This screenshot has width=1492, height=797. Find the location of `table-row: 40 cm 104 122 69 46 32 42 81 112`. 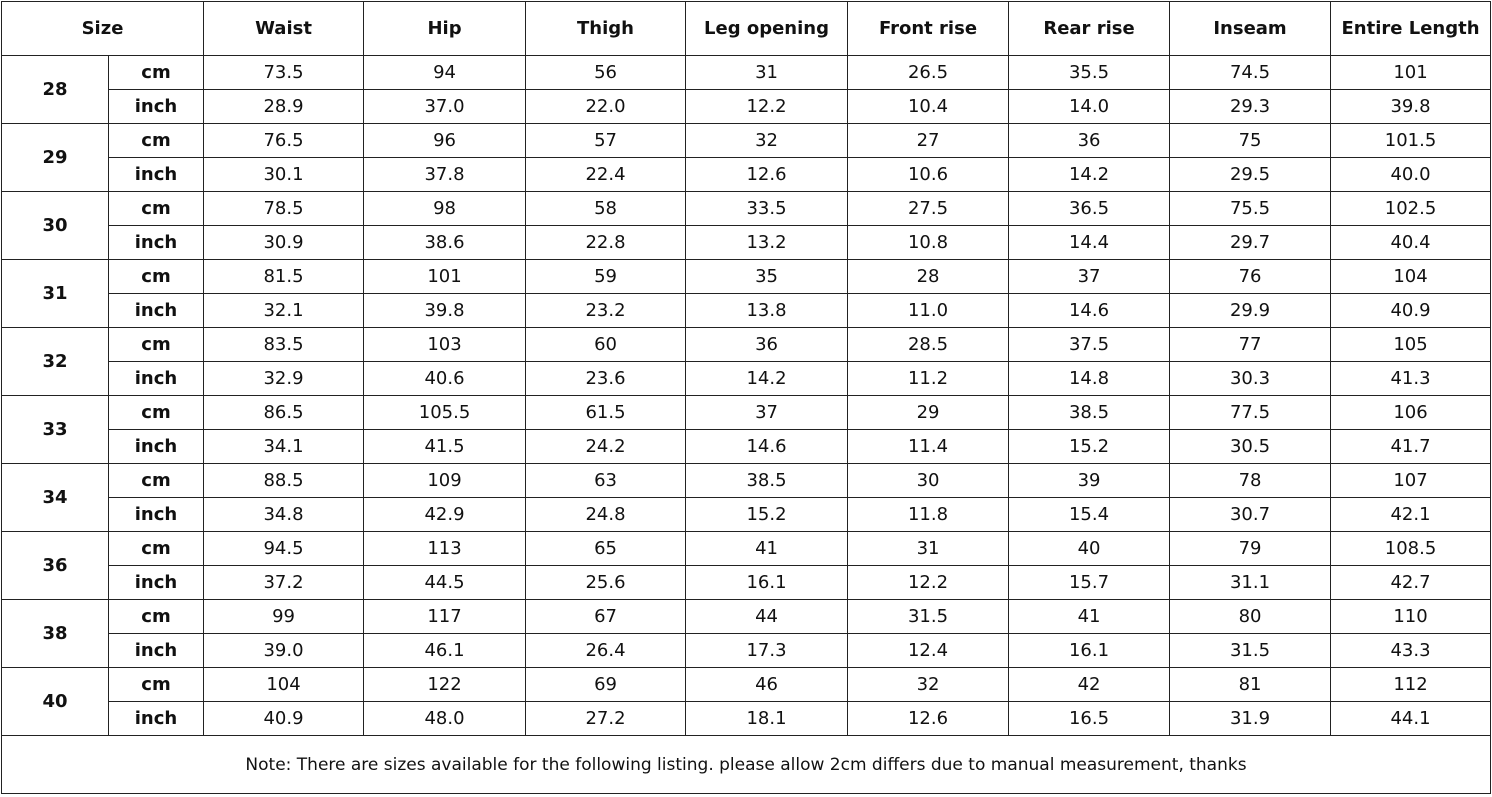

table-row: 40 cm 104 122 69 46 32 42 81 112 is located at coordinates (746, 701).